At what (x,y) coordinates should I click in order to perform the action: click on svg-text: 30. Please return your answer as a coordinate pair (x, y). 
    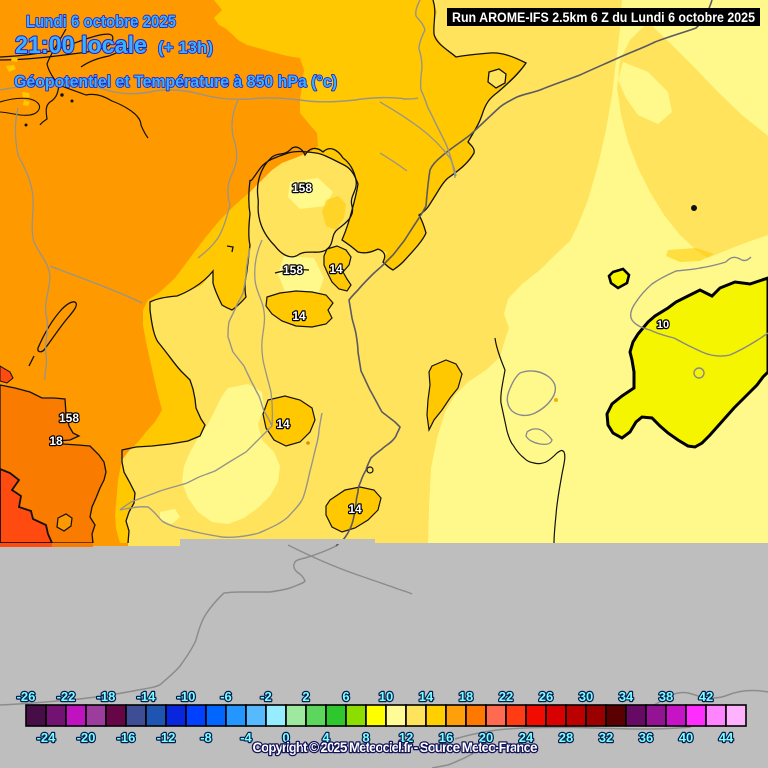
    Looking at the image, I should click on (586, 696).